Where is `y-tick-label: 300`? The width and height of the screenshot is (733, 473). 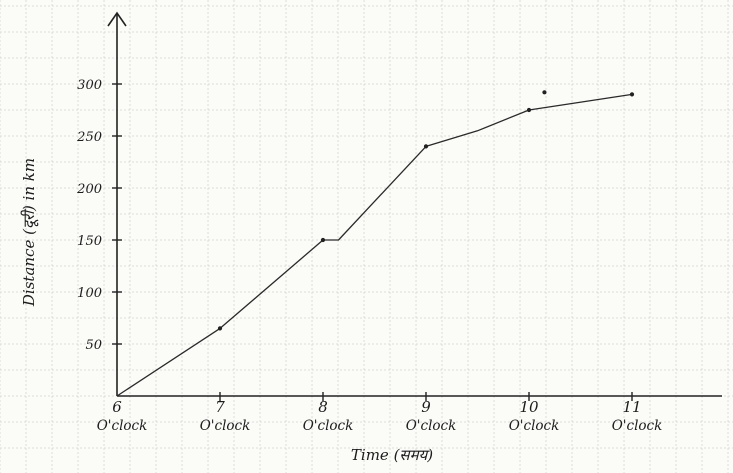 y-tick-label: 300 is located at coordinates (89, 85).